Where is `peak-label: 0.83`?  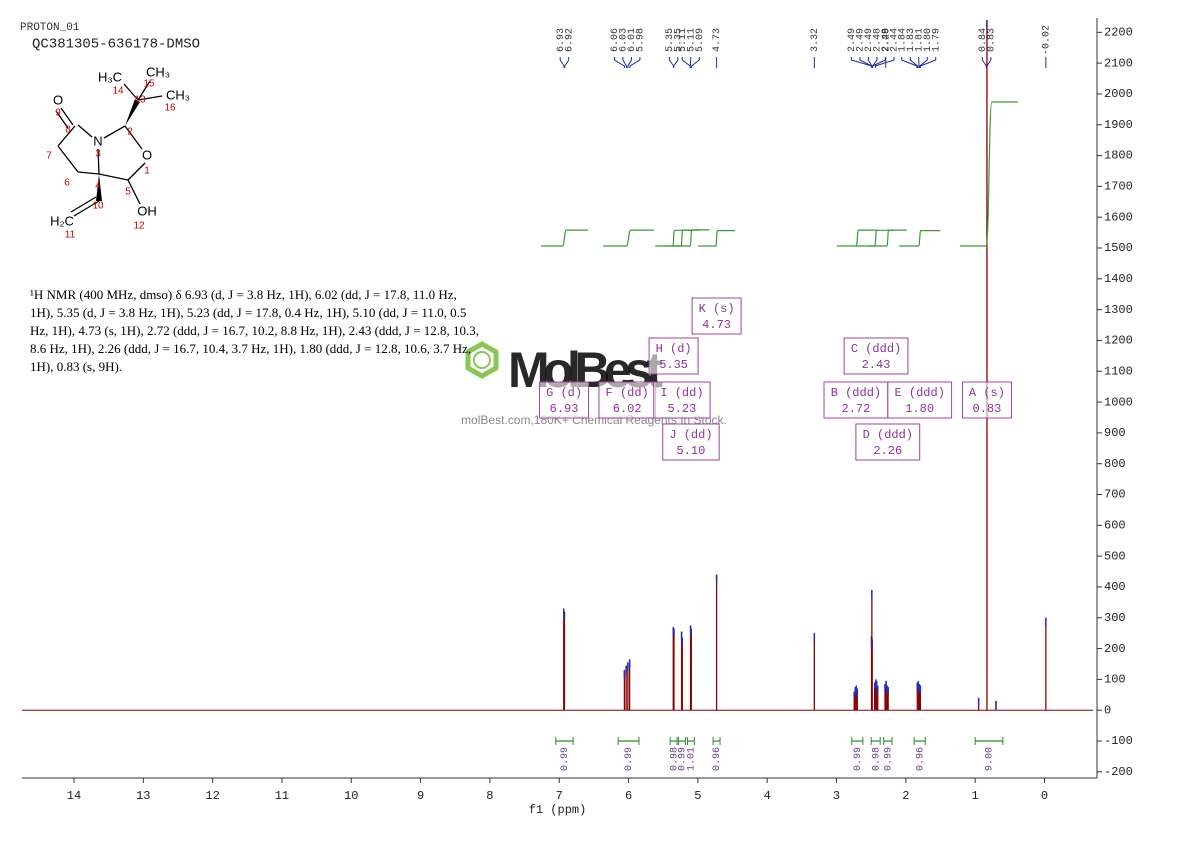 peak-label: 0.83 is located at coordinates (991, 40).